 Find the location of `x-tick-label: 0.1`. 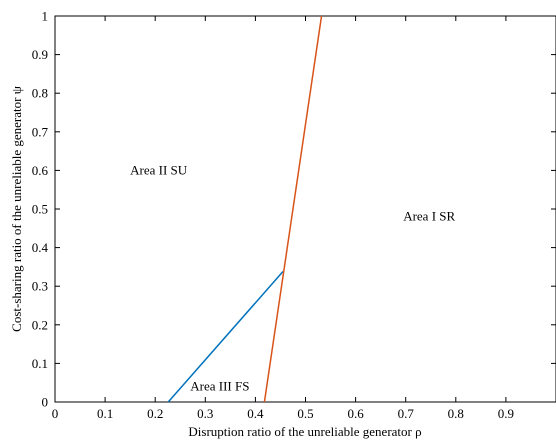

x-tick-label: 0.1 is located at coordinates (105, 413).